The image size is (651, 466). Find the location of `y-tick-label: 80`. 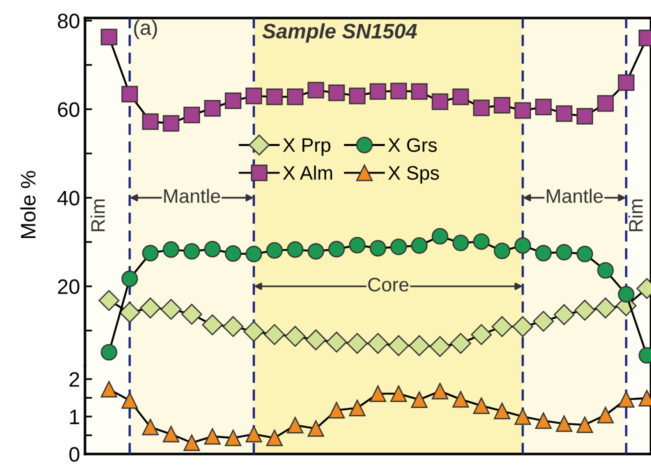

y-tick-label: 80 is located at coordinates (69, 21).